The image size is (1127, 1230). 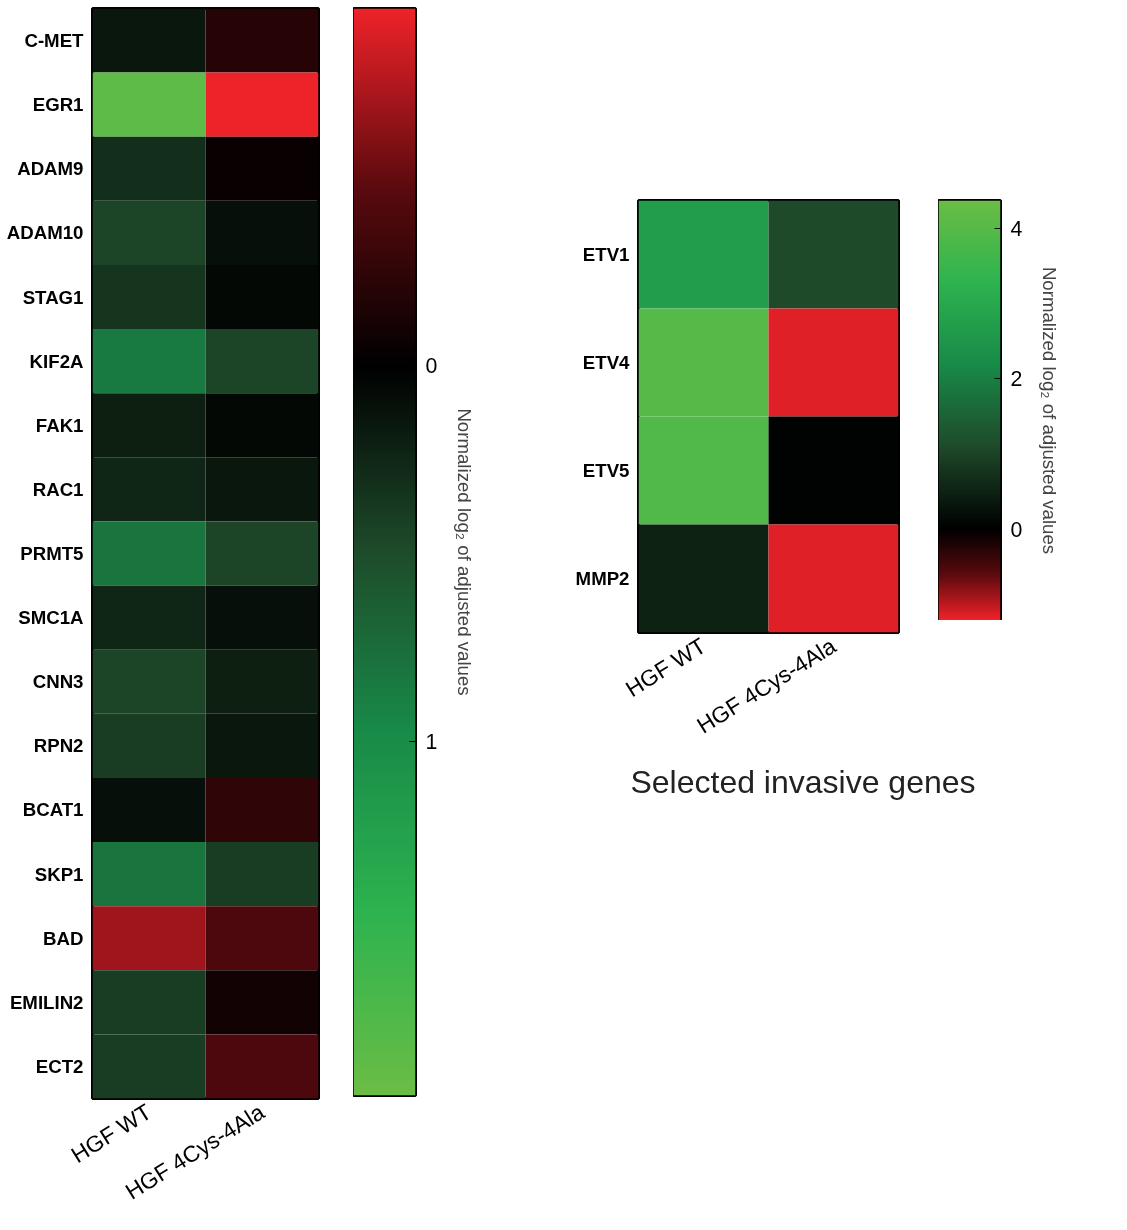 What do you see at coordinates (51, 618) in the screenshot?
I see `y-tick-label: SMC1A` at bounding box center [51, 618].